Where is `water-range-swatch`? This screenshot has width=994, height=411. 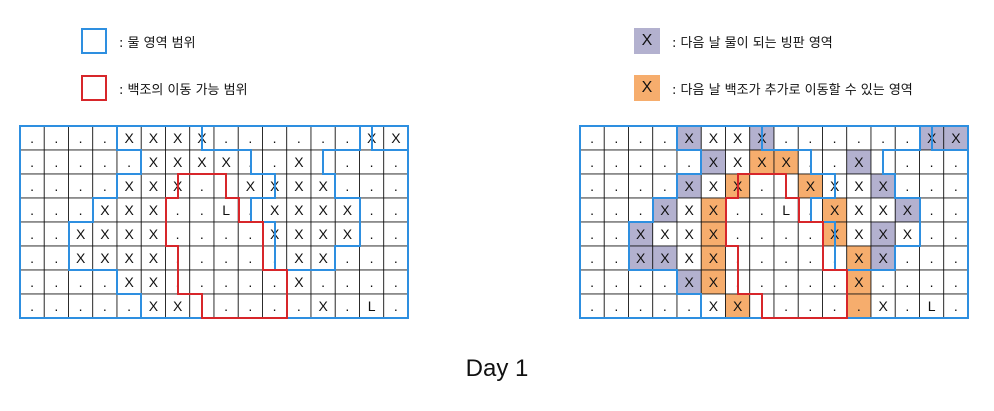 water-range-swatch is located at coordinates (94, 41).